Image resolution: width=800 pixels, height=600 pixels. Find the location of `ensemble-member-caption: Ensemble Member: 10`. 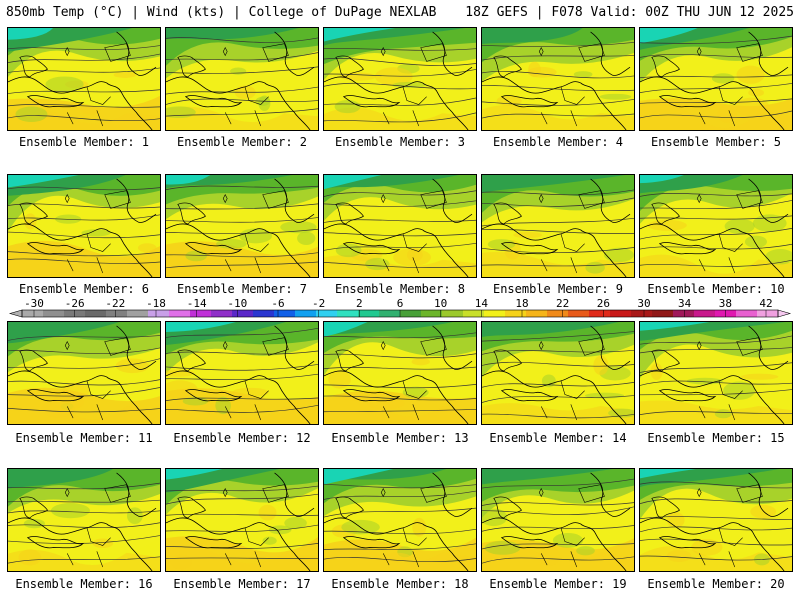

ensemble-member-caption: Ensemble Member: 10 is located at coordinates (716, 289).